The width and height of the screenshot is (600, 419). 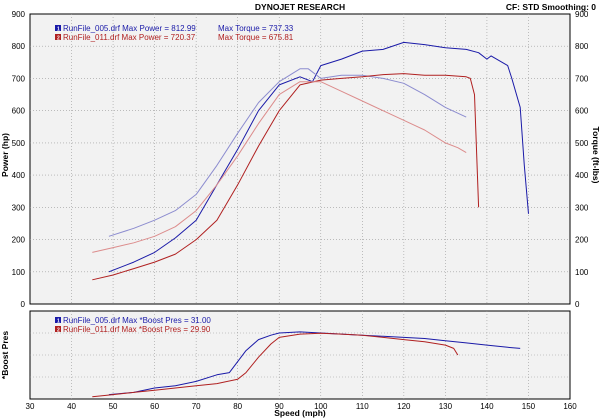 What do you see at coordinates (19, 143) in the screenshot?
I see `y-tick-label-left: 500` at bounding box center [19, 143].